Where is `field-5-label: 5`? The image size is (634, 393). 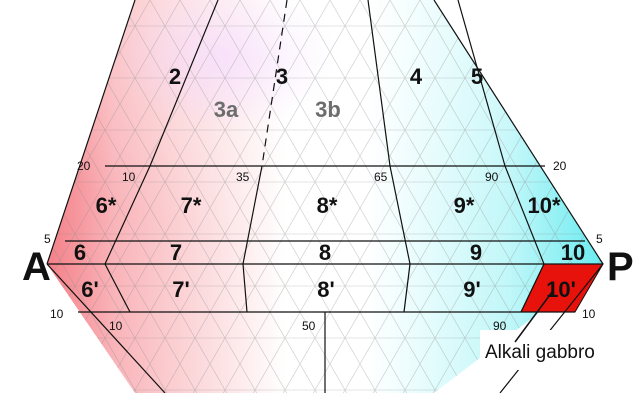
field-5-label: 5 is located at coordinates (477, 76).